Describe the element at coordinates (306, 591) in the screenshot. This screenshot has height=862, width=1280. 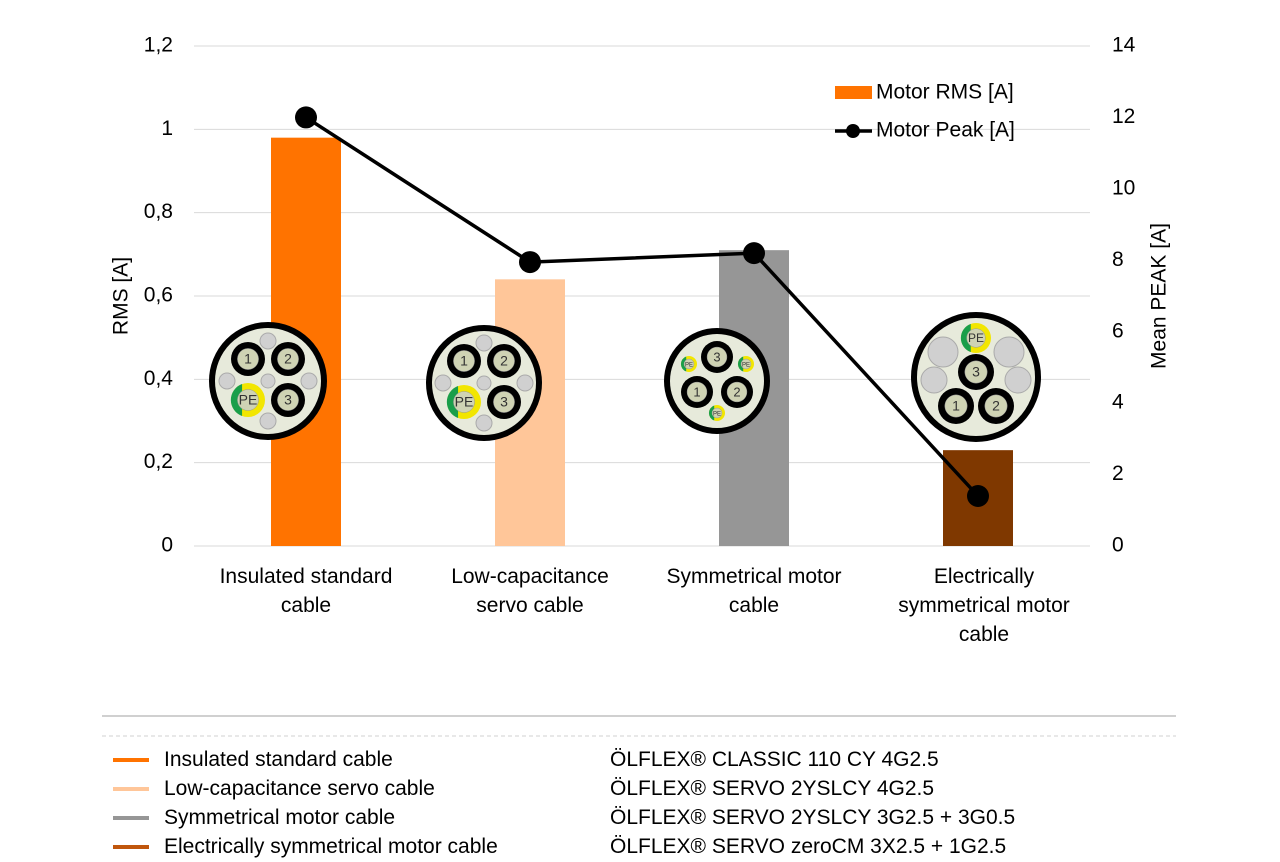
I see `x-tick-label: Insulated standard cable` at that location.